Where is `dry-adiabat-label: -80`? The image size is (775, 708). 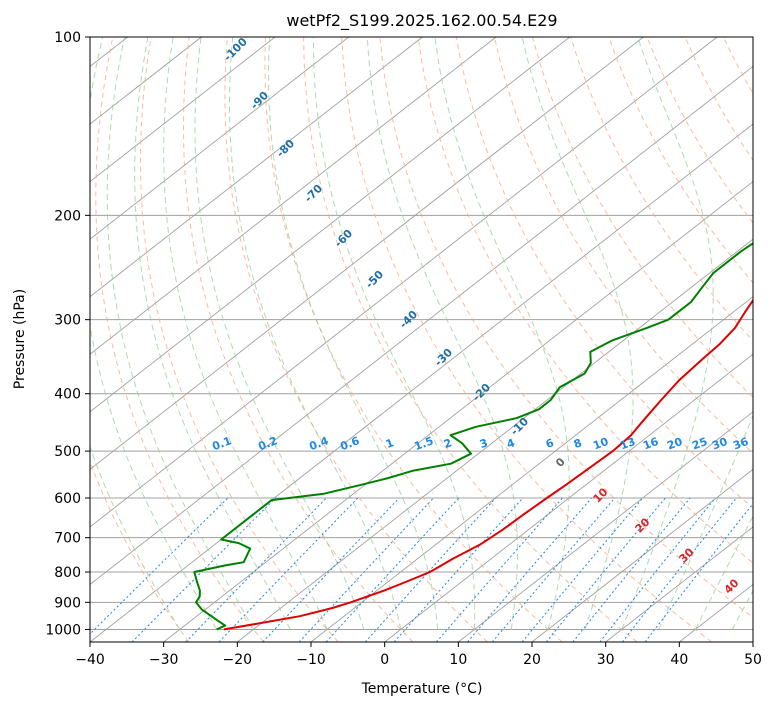 dry-adiabat-label: -80 is located at coordinates (285, 148).